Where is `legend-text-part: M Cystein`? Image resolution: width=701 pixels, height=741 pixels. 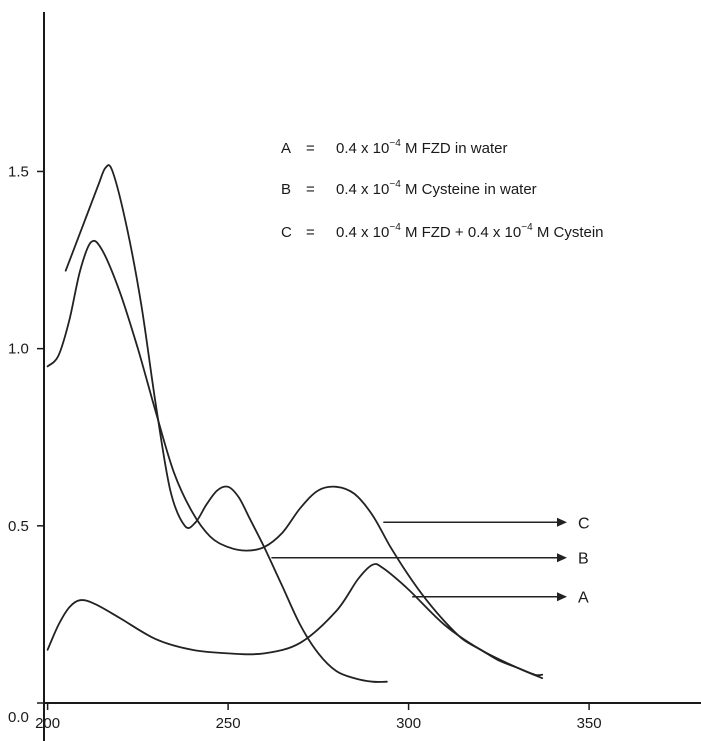 legend-text-part: M Cystein is located at coordinates (568, 232).